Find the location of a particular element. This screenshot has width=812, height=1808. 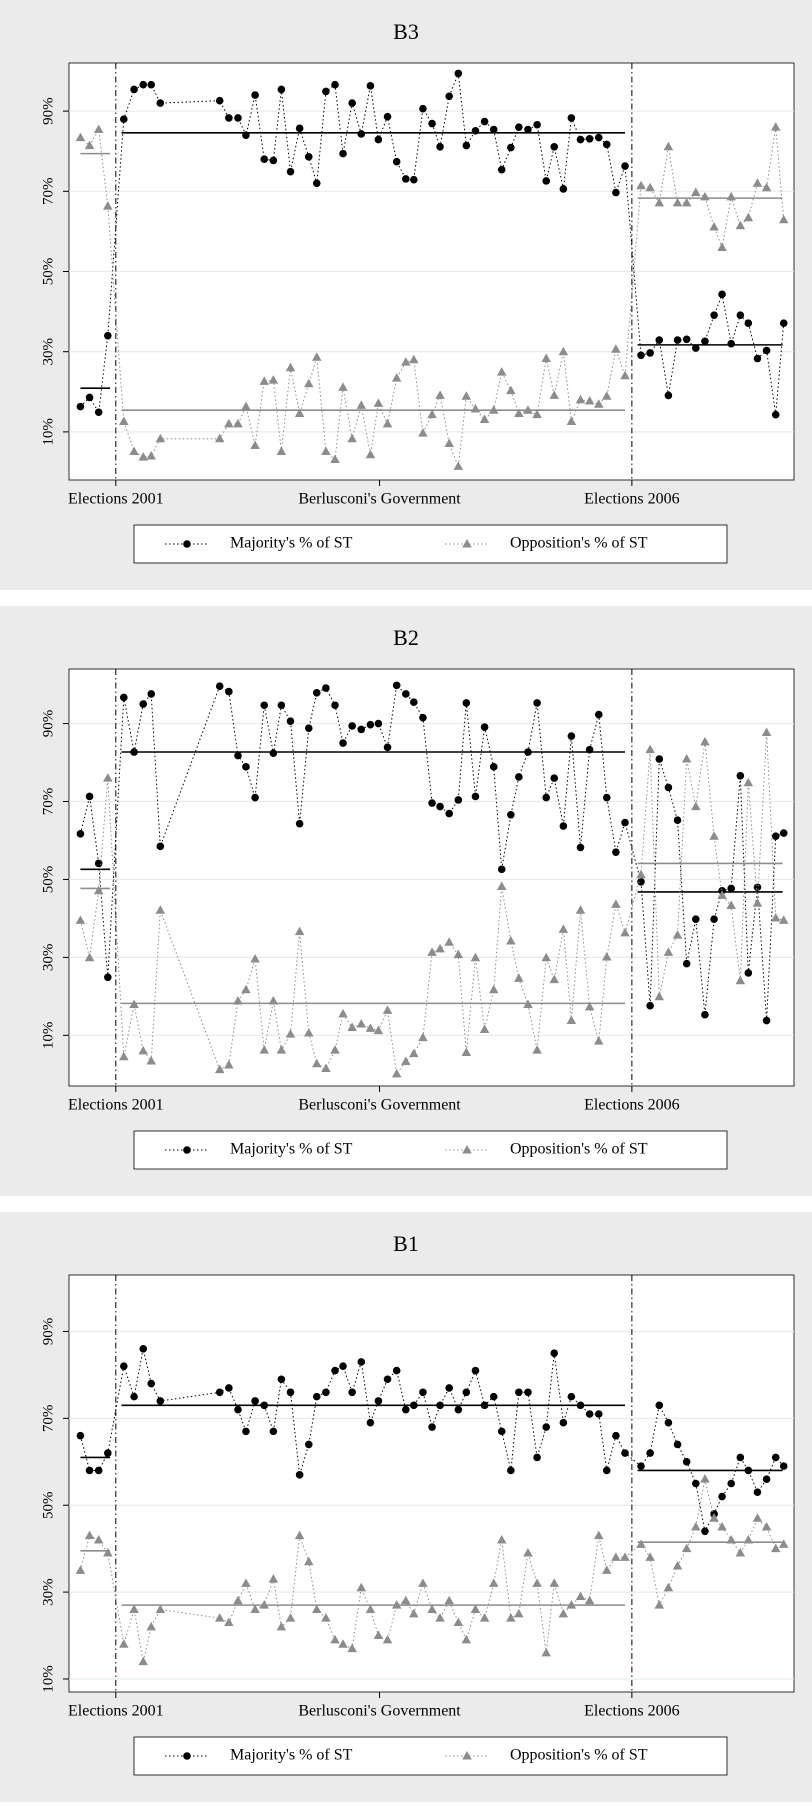

y-tick-label: 90% is located at coordinates (48, 1332).